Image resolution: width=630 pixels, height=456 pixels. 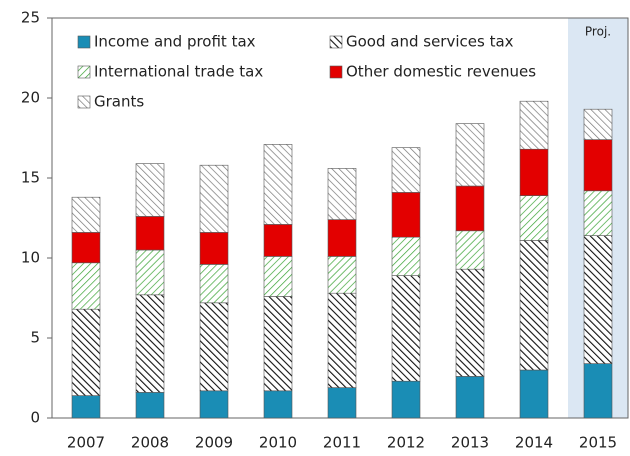 I want to click on legend-label: Good and services tax, so click(x=430, y=42).